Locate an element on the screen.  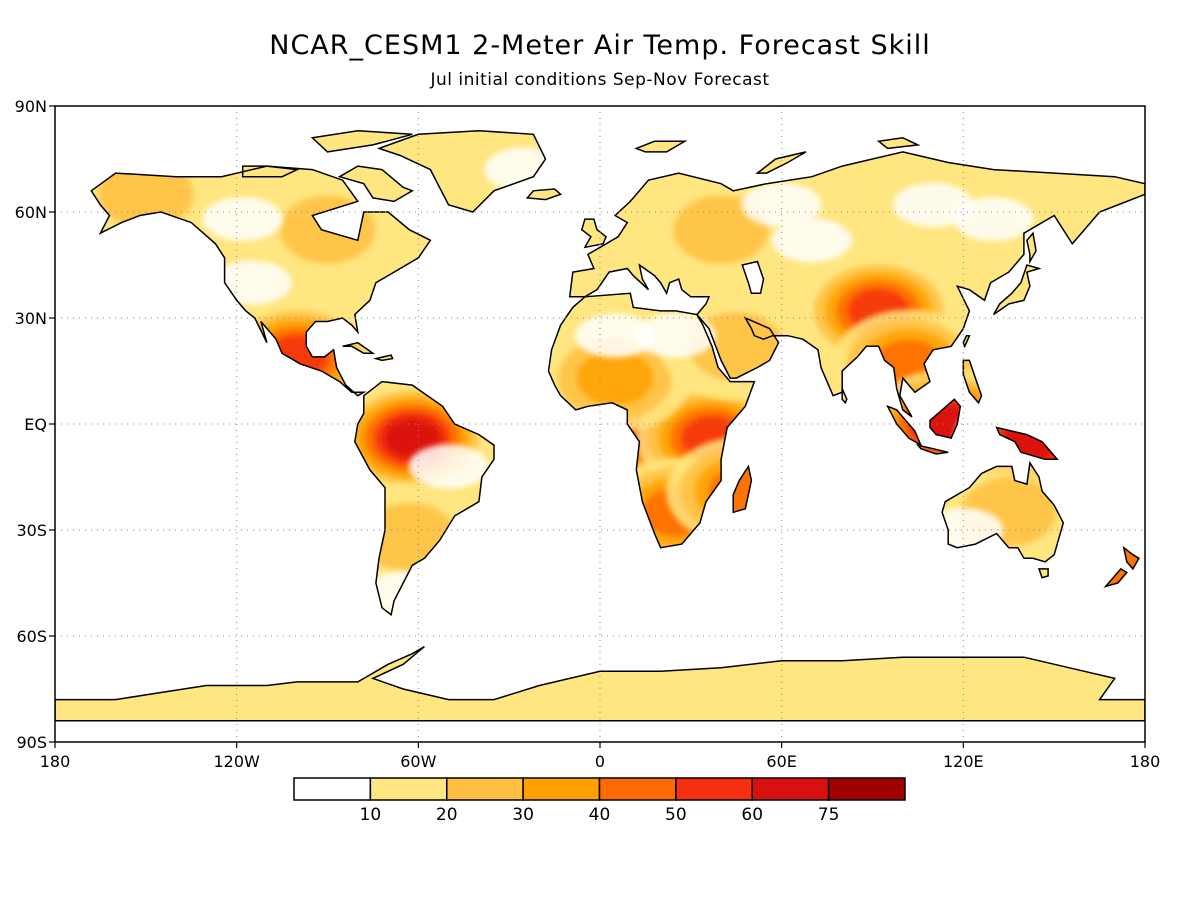
coast-victoria-island is located at coordinates (270, 171).